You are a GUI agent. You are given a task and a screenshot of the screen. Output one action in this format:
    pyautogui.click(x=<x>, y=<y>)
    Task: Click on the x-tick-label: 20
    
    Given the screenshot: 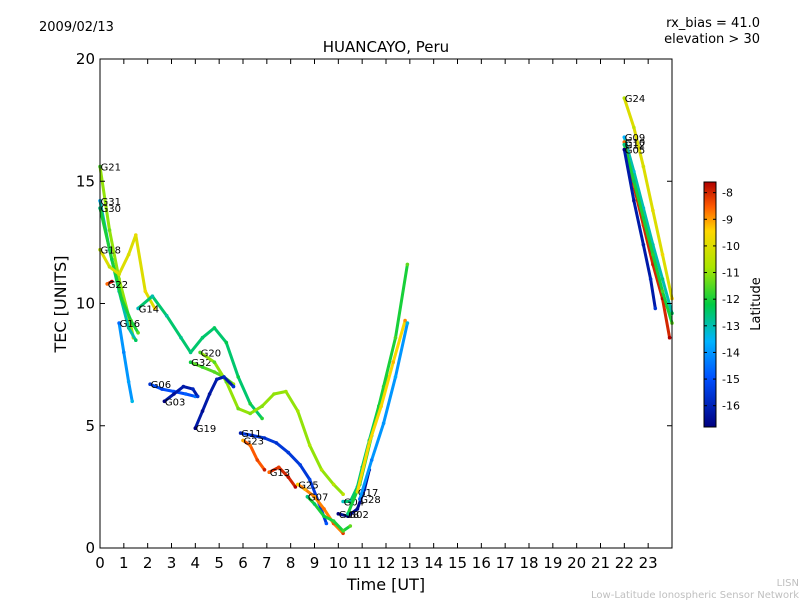 What is the action you would take?
    pyautogui.click(x=576, y=563)
    